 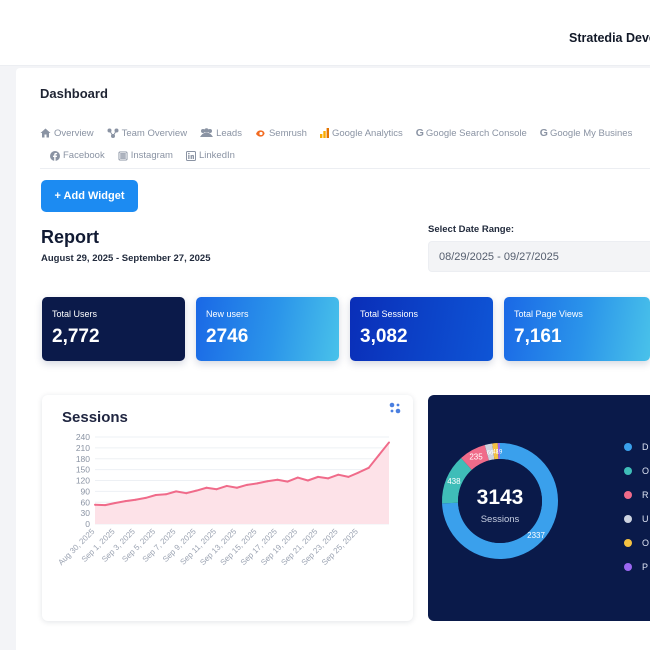 I want to click on report-date-range: August 29, 2025 - September 27, 2025, so click(x=126, y=258).